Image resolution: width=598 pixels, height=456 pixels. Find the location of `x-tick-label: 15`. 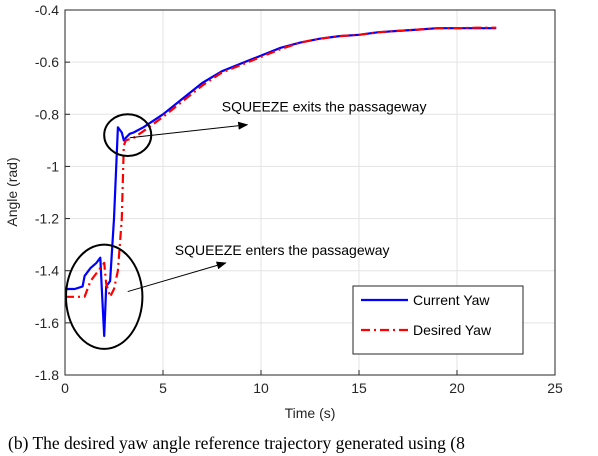

x-tick-label: 15 is located at coordinates (359, 388).